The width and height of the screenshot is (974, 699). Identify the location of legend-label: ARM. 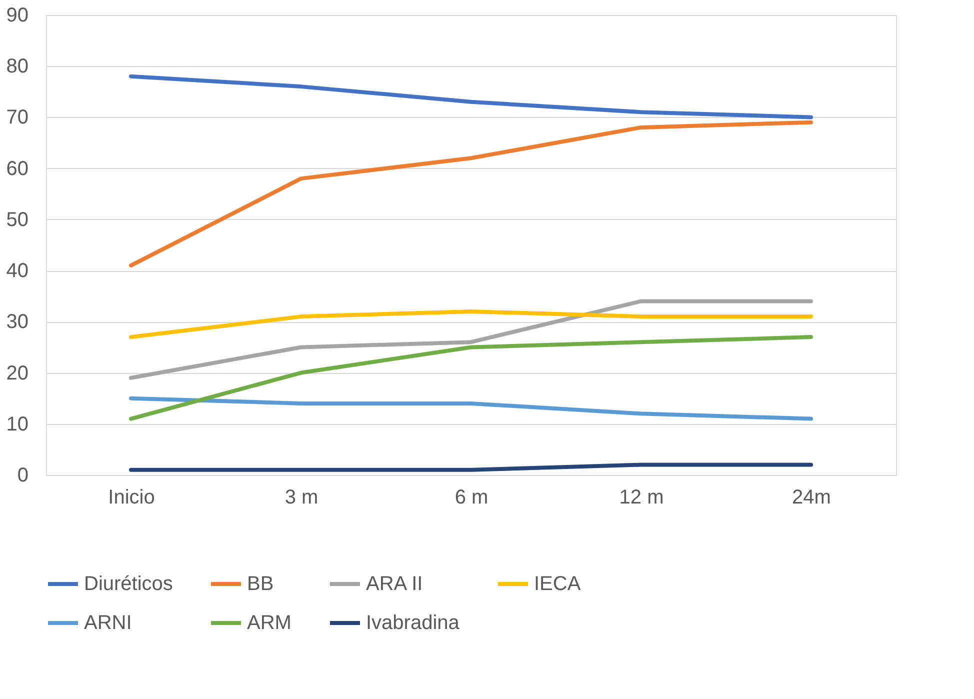
(269, 623).